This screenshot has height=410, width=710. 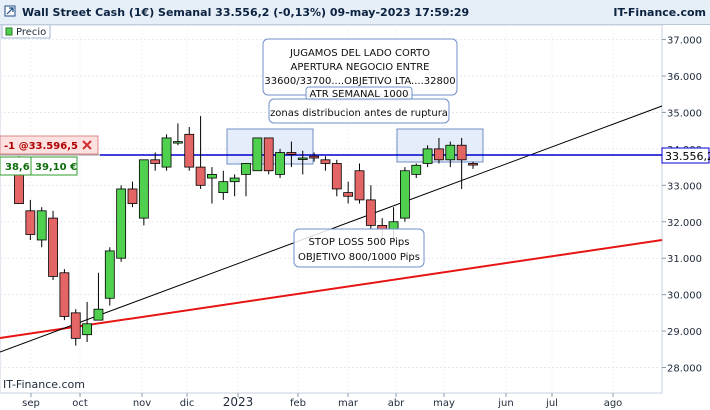 I want to click on last-price-value: 33.556,2, so click(x=687, y=156).